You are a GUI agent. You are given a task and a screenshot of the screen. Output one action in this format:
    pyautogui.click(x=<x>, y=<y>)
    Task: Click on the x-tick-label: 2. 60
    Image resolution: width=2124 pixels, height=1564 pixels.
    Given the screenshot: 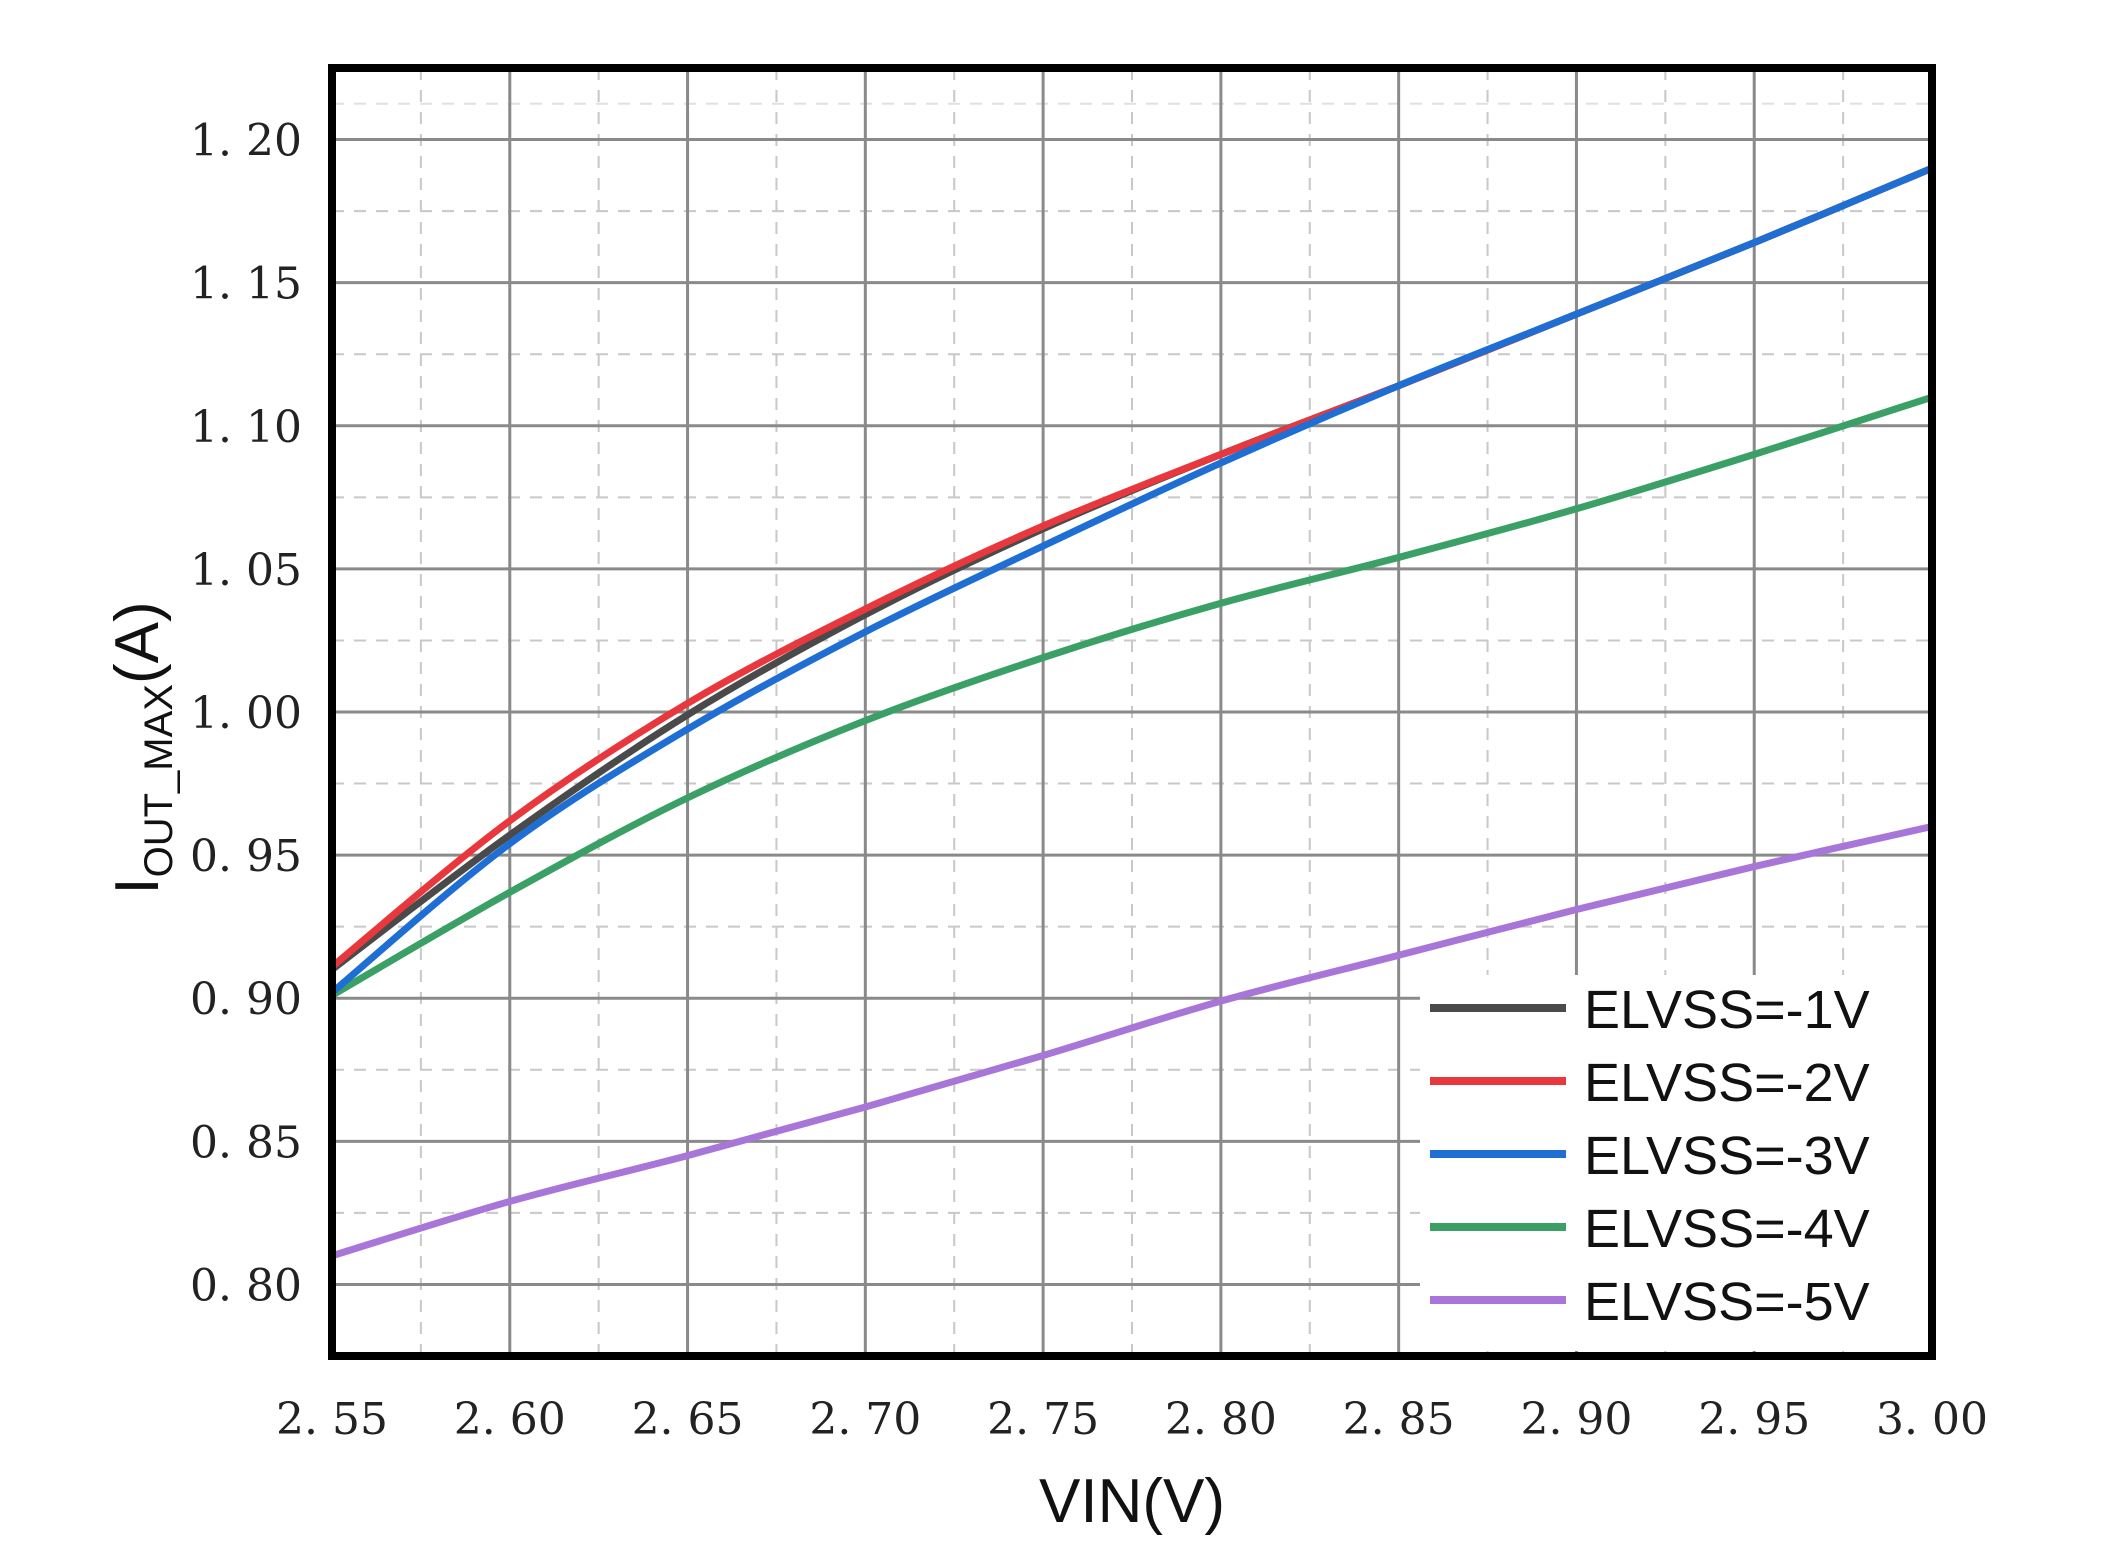 What is the action you would take?
    pyautogui.click(x=510, y=1419)
    